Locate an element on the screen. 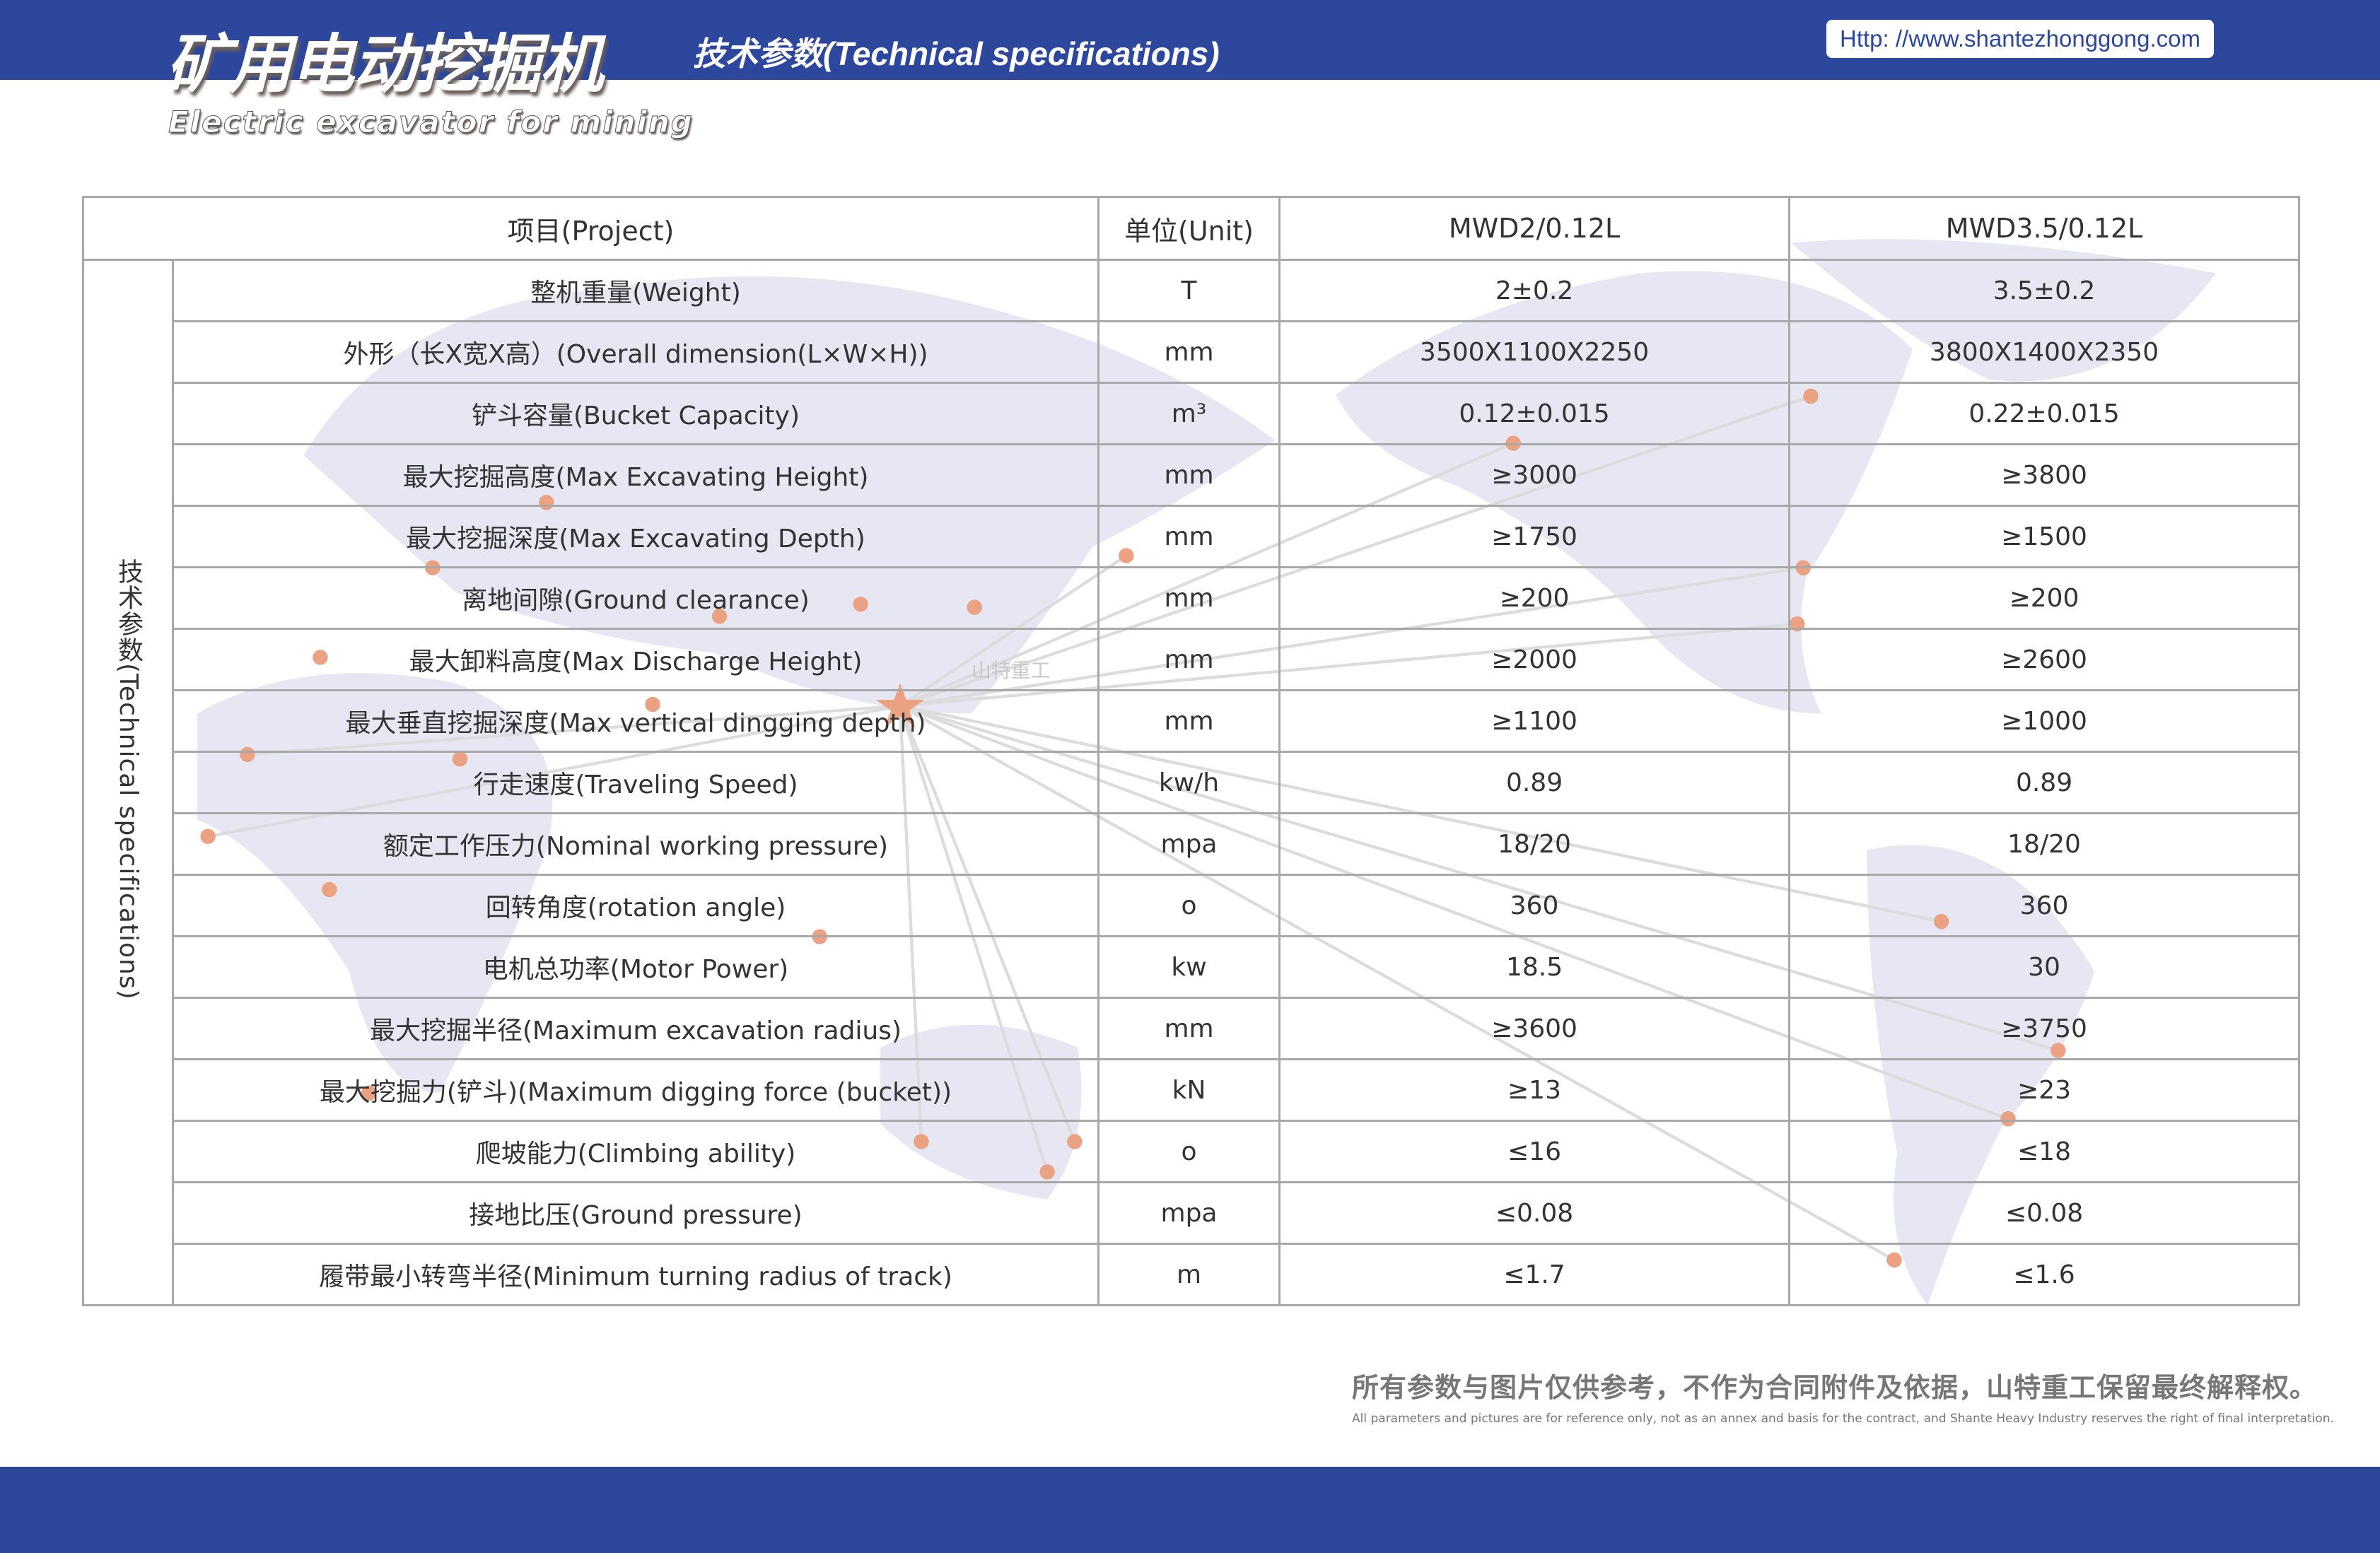 This screenshot has width=2380, height=1553. unit: kw is located at coordinates (1189, 967).